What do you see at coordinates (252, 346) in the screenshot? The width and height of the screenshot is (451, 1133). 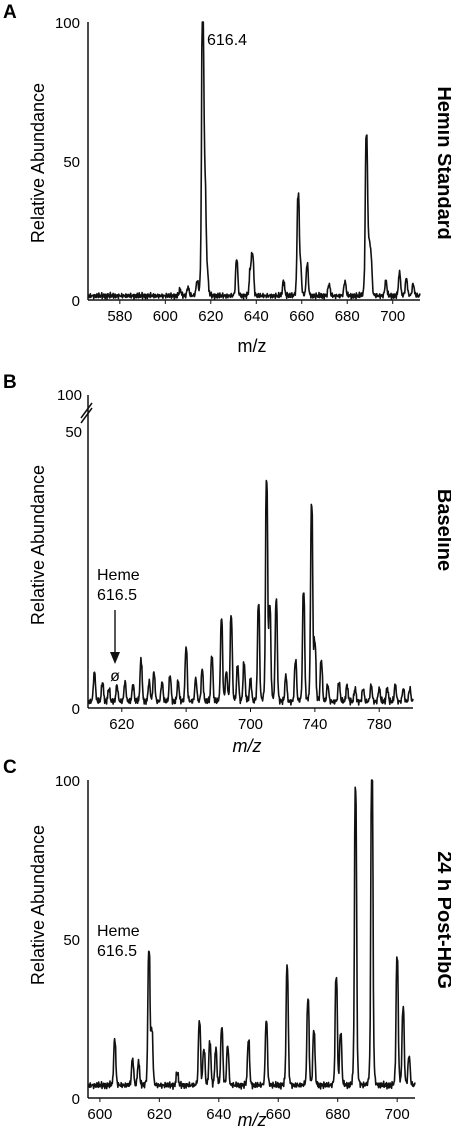 I see `panel-a-xlabel: m/z` at bounding box center [252, 346].